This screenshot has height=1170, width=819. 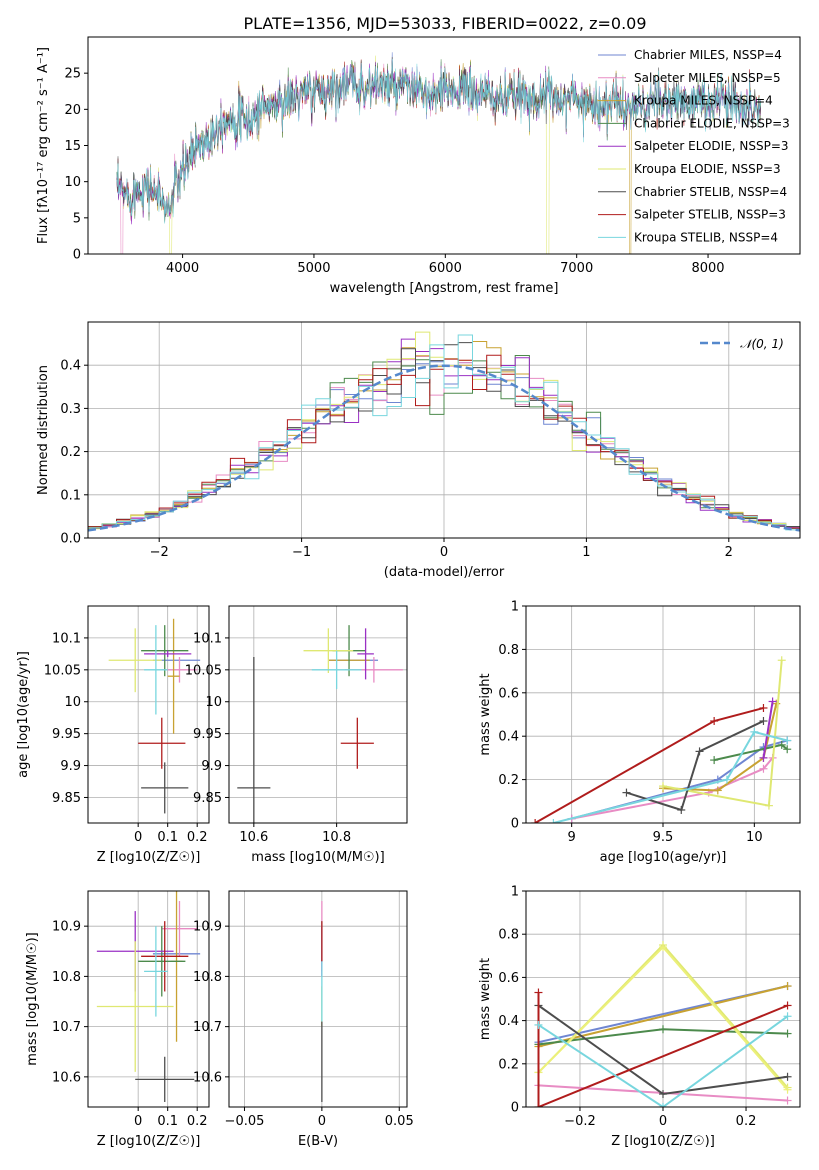 I want to click on legend-entry: Chabrier MILES, NSSP=4, so click(x=708, y=55).